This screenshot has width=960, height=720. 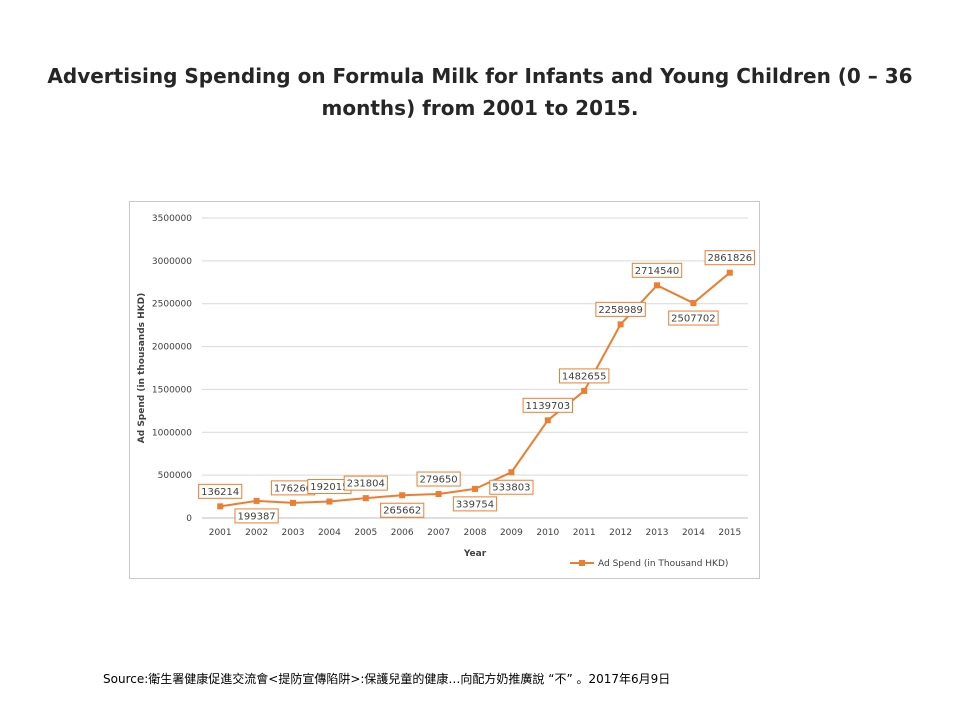 What do you see at coordinates (547, 533) in the screenshot?
I see `x-tick-label: 2010` at bounding box center [547, 533].